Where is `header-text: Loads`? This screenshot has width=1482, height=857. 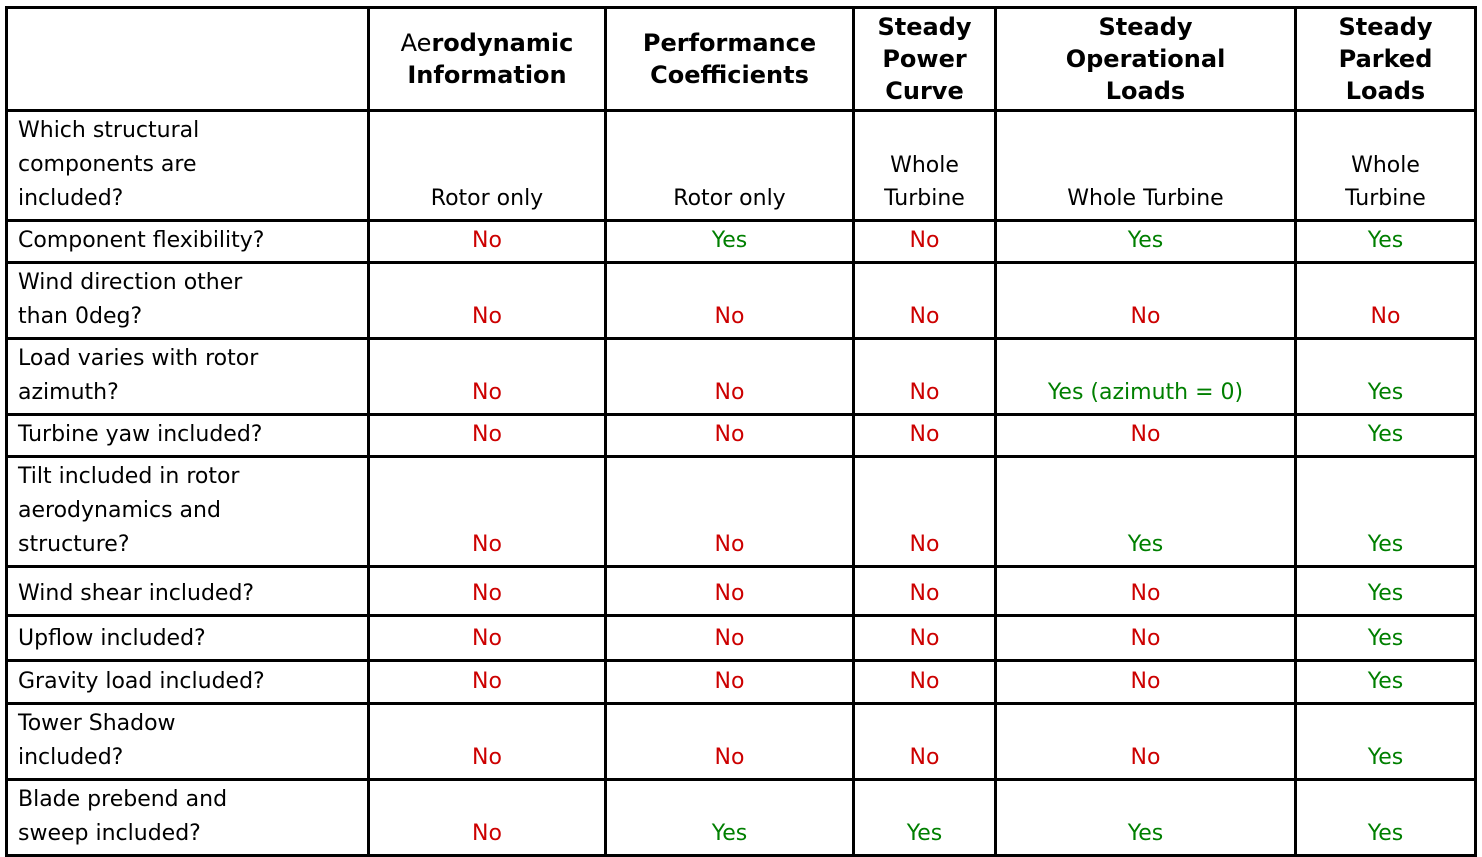
header-text: Loads is located at coordinates (1145, 91).